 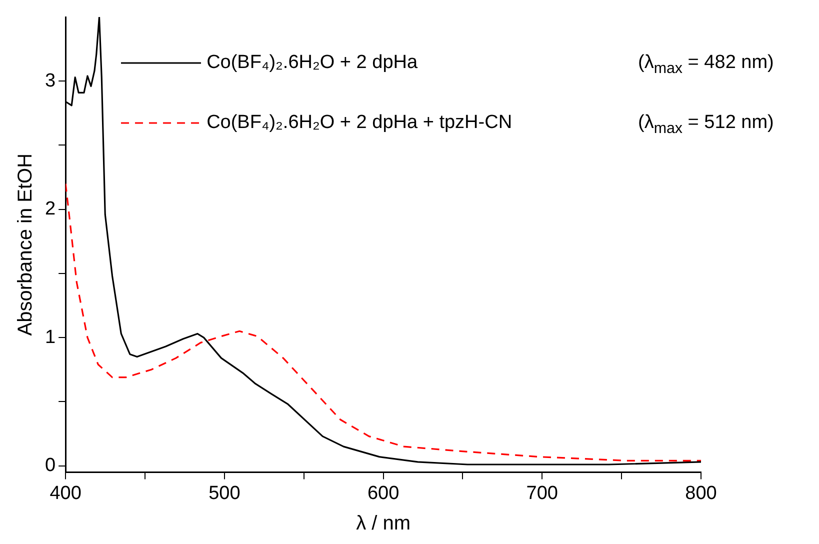 What do you see at coordinates (50, 465) in the screenshot?
I see `y-tick-label: 0` at bounding box center [50, 465].